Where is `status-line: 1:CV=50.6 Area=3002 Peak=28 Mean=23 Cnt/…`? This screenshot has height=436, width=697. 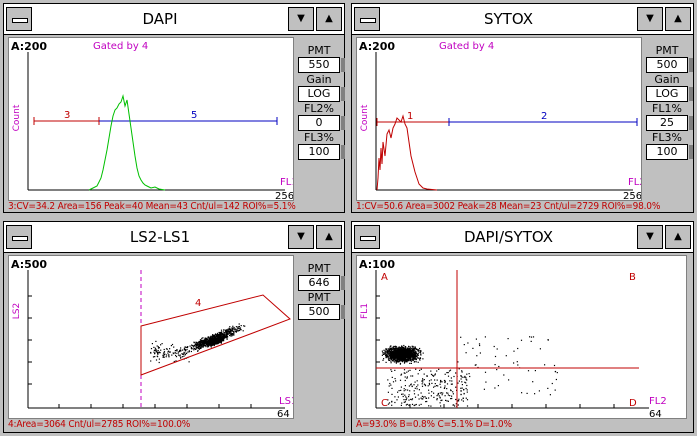
status-line: 1:CV=50.6 Area=3002 Peak=28 Mean=23 Cnt/… is located at coordinates (508, 206).